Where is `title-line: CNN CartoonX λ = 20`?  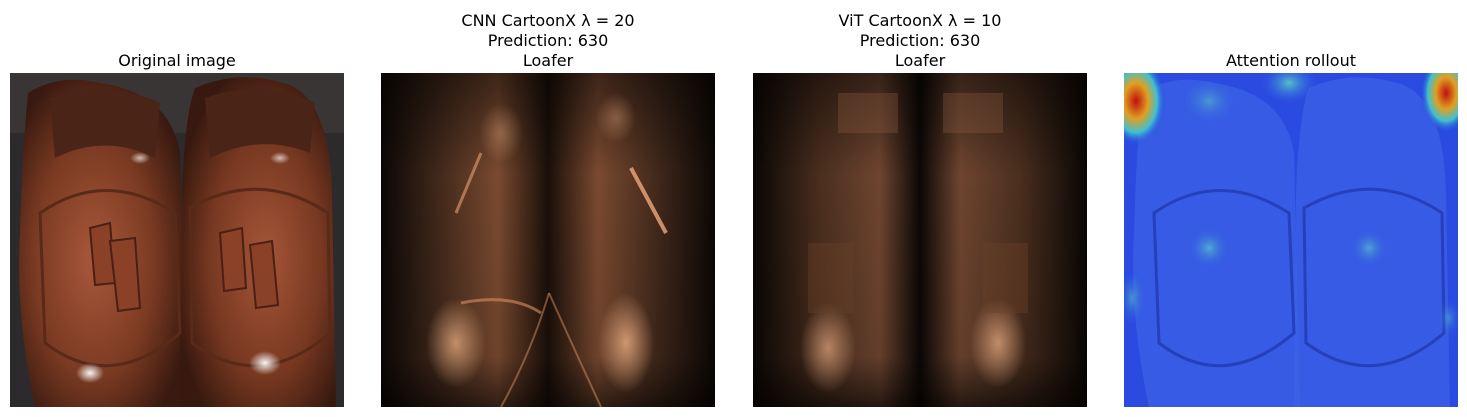
title-line: CNN CartoonX λ = 20 is located at coordinates (548, 20).